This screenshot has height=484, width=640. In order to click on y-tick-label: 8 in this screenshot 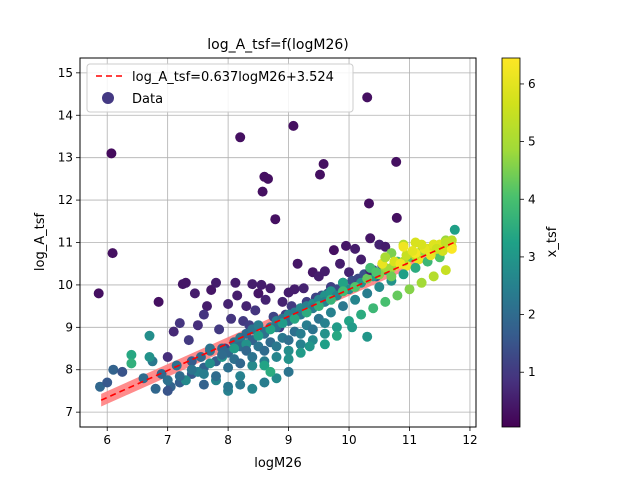, I will do `click(69, 370)`.